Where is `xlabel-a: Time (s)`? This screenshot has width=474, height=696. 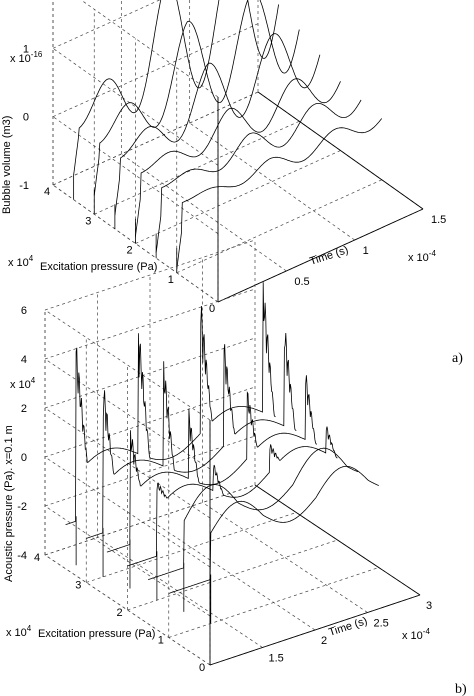
xlabel-a: Time (s) is located at coordinates (329, 256).